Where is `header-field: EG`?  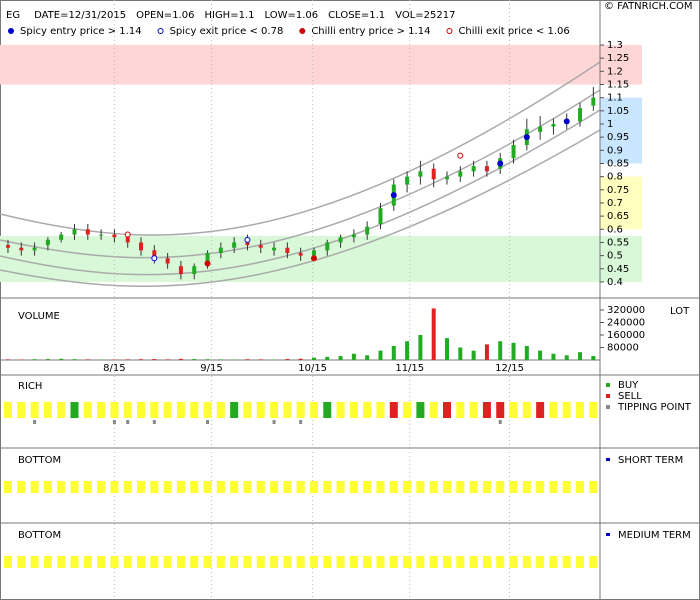 header-field: EG is located at coordinates (13, 15).